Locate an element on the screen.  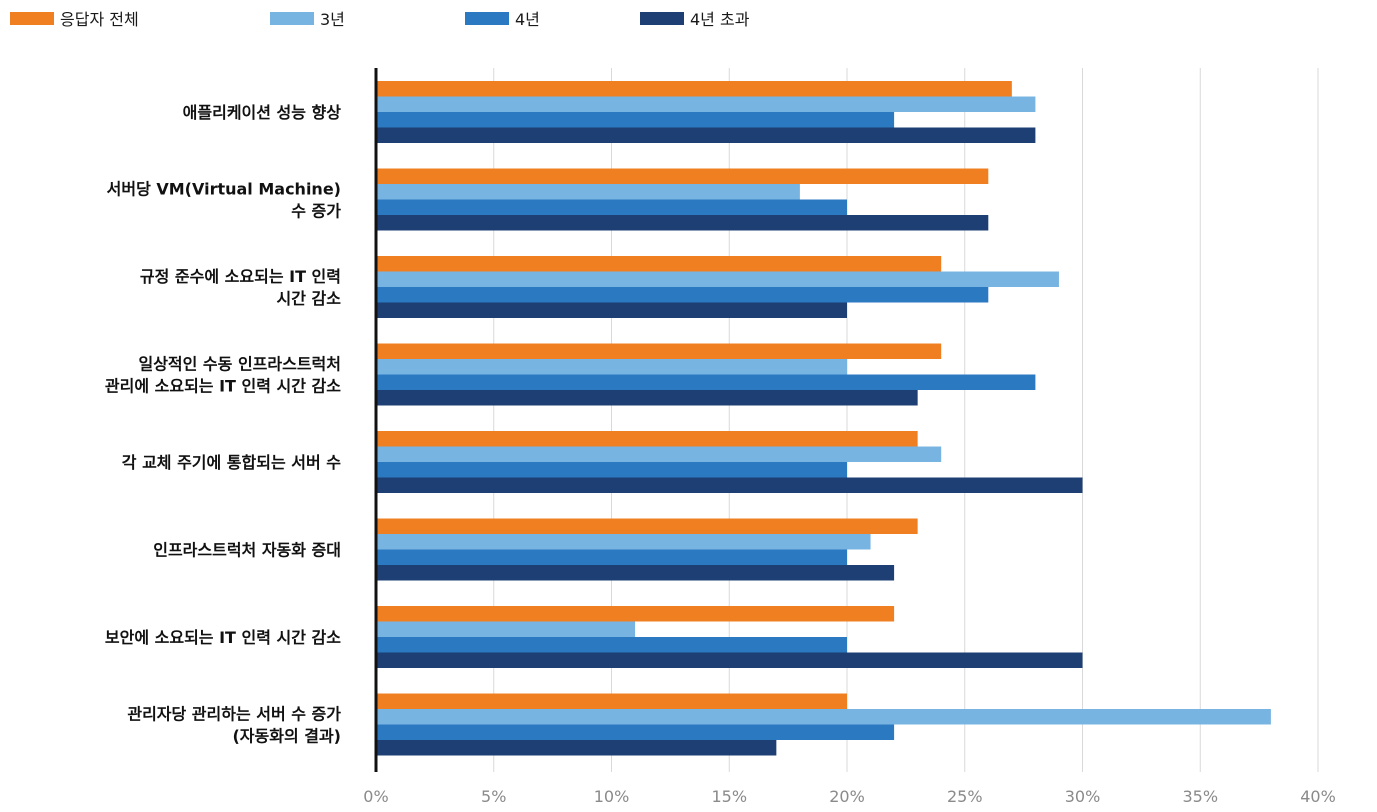
x-tick-label: 10% is located at coordinates (612, 796).